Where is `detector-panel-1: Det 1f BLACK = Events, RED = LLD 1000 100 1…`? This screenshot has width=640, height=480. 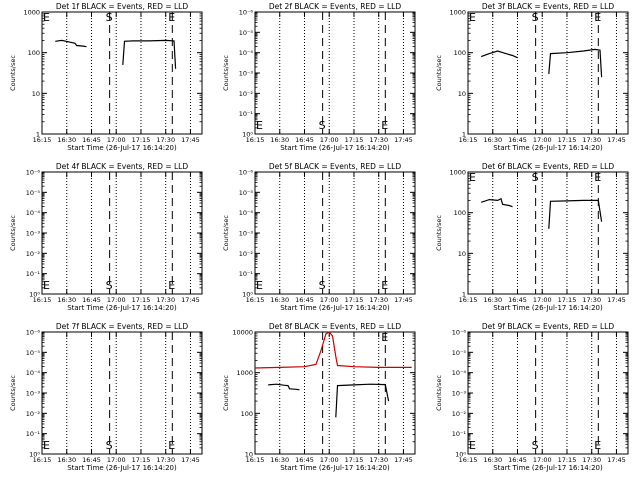 detector-panel-1: Det 1f BLACK = Events, RED = LLD 1000 100 1… is located at coordinates (105, 77).